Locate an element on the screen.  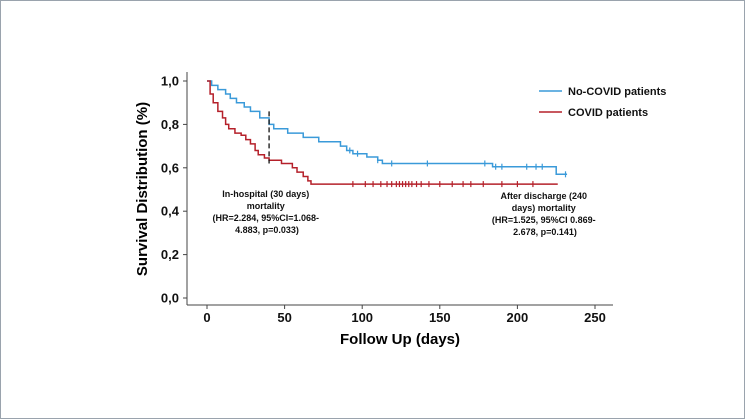
series-line-covid is located at coordinates (382, 132).